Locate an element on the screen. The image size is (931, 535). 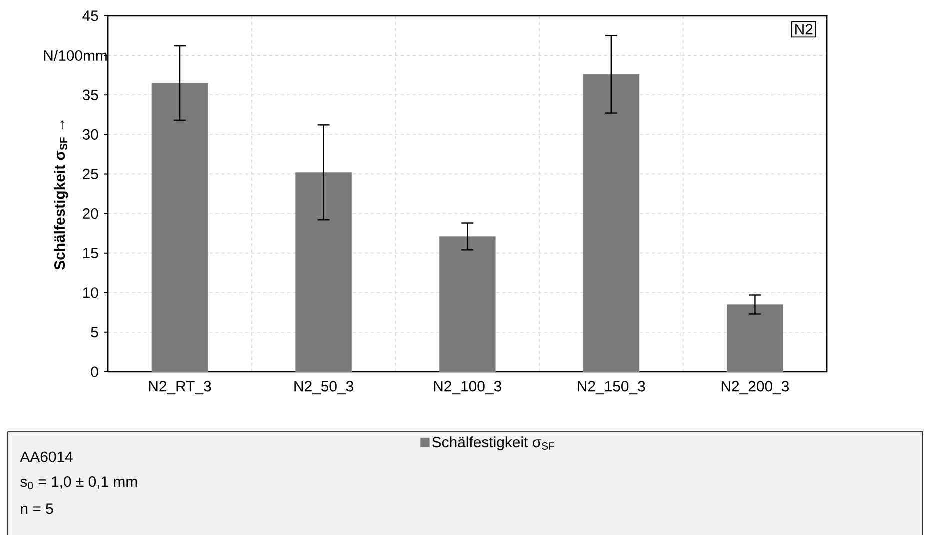
text: n = 5 is located at coordinates (37, 509).